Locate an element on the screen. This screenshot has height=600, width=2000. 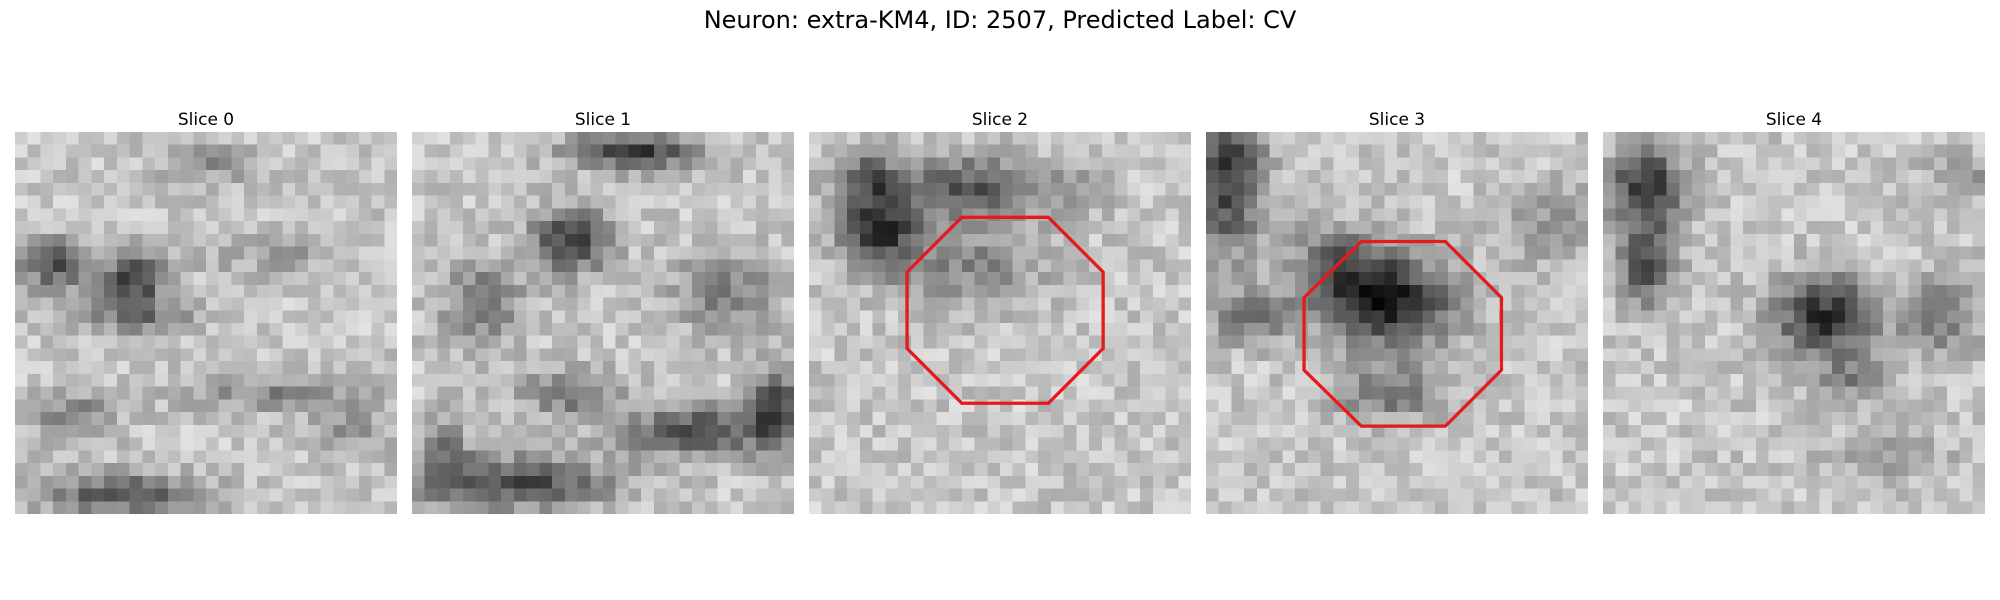
slice-title: Slice 1 is located at coordinates (603, 120).